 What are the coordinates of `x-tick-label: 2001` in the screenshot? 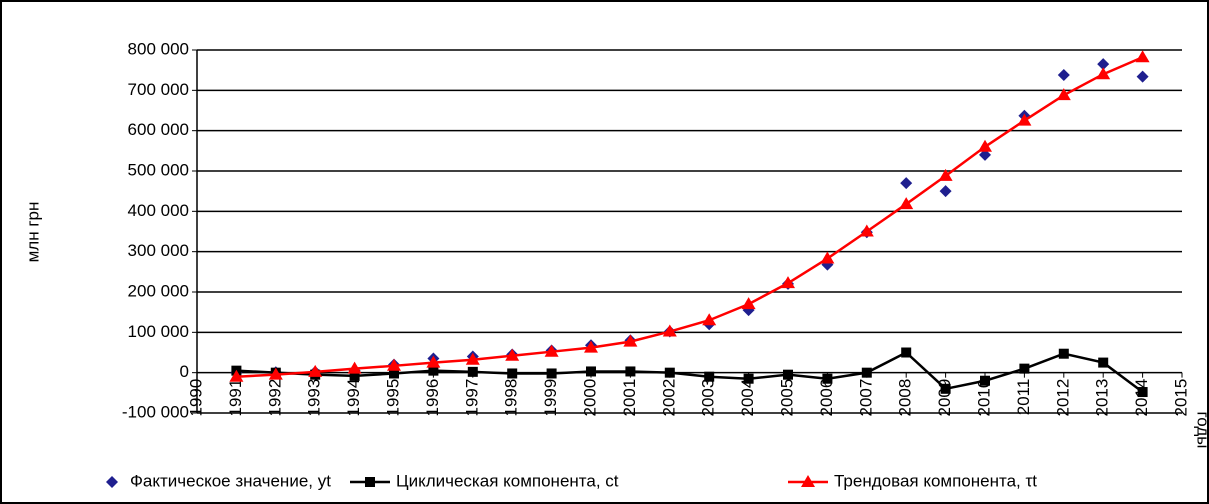 It's located at (629, 398).